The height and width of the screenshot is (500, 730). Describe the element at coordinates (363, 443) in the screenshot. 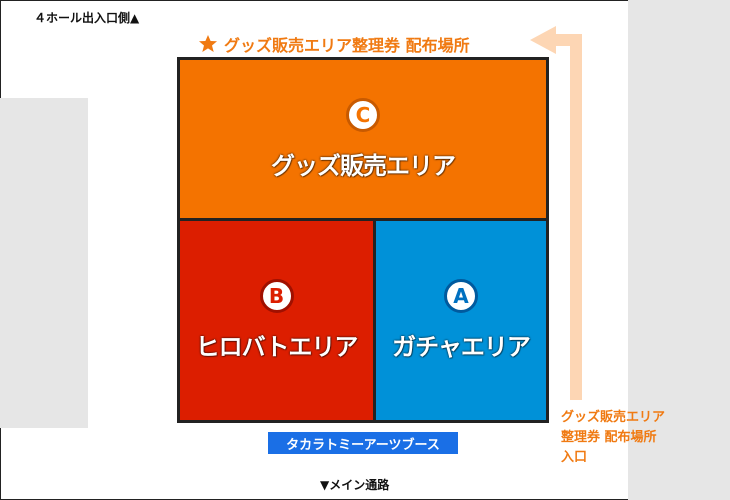

I see `booth-label: タカラトミーアーツブース` at that location.